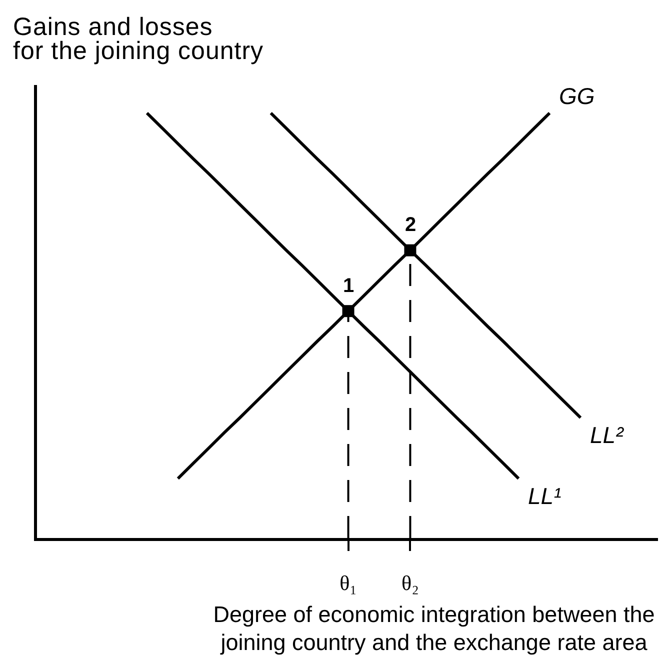  What do you see at coordinates (138, 39) in the screenshot?
I see `y-axis-title: Gains and losses for the joining country` at bounding box center [138, 39].